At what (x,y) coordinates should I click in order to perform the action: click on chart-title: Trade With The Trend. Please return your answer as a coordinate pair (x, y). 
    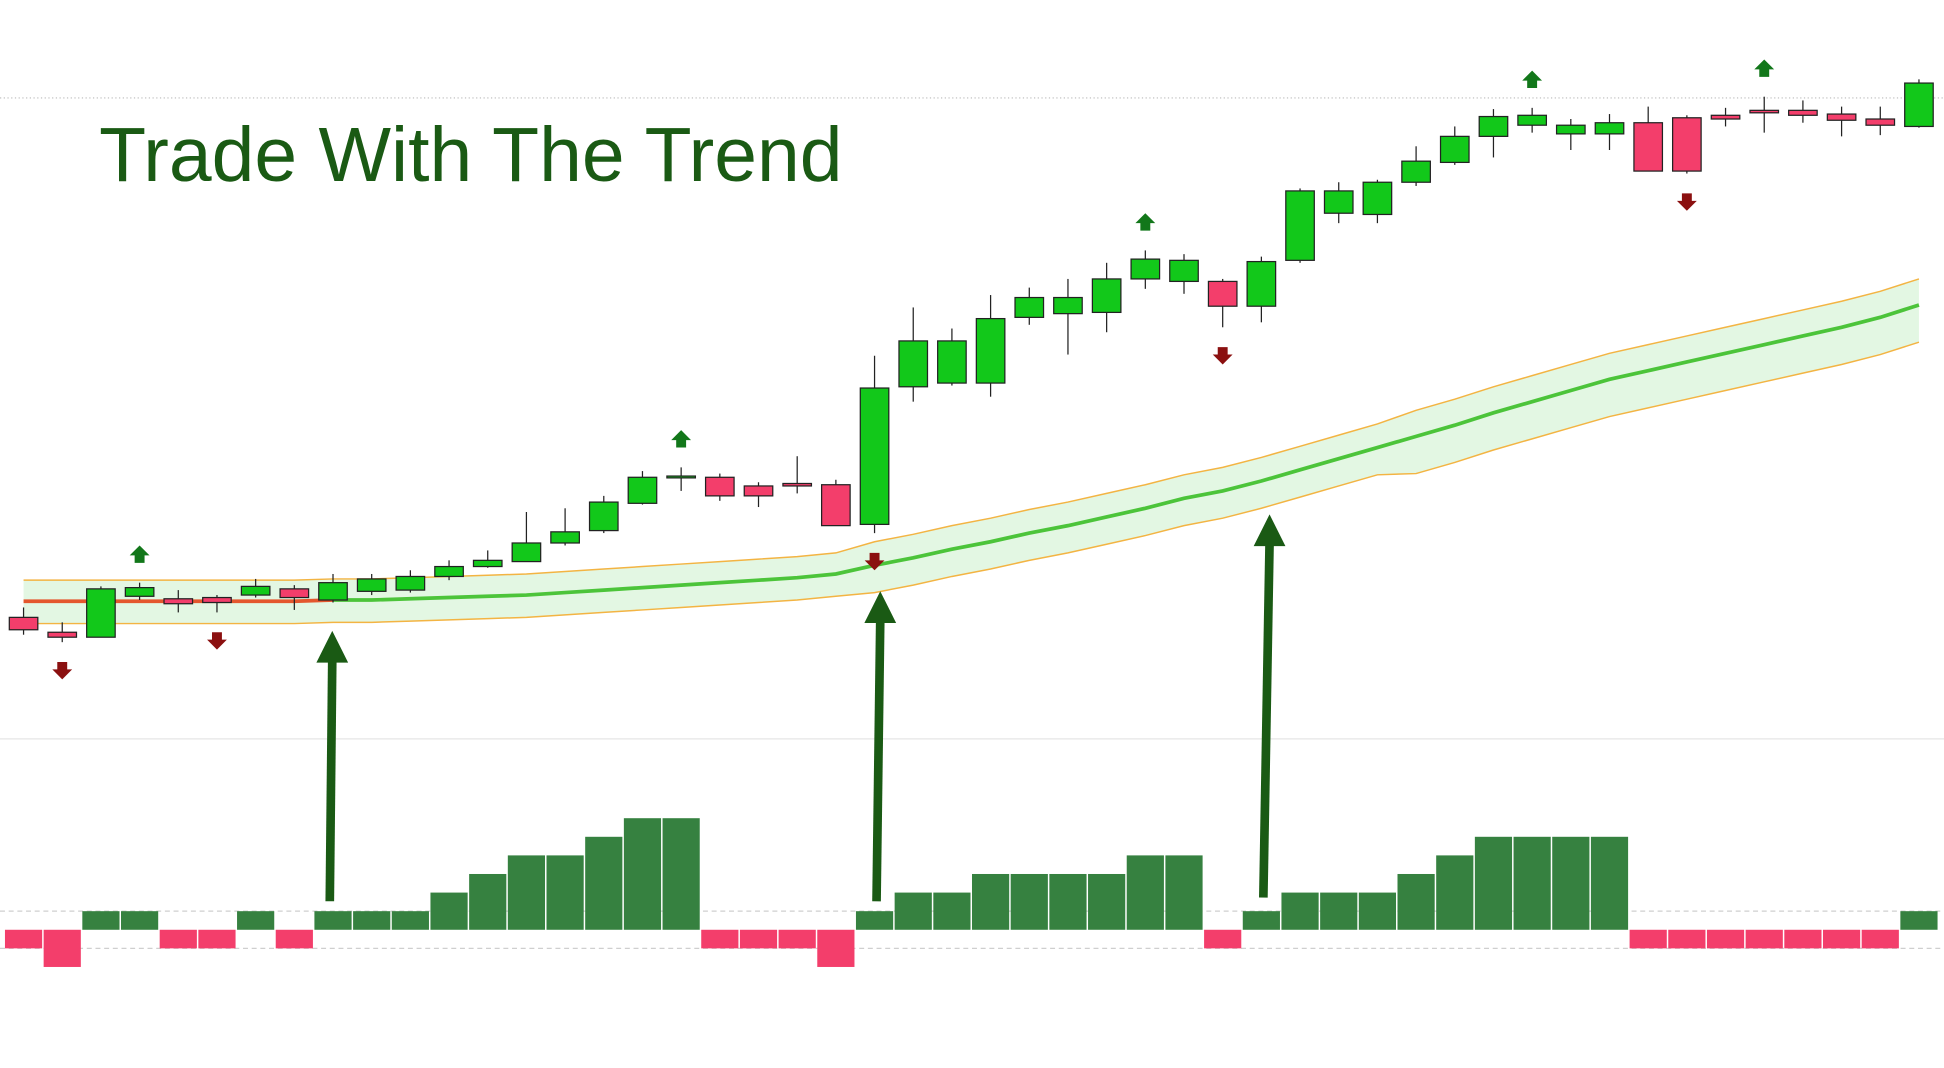
    Looking at the image, I should click on (470, 155).